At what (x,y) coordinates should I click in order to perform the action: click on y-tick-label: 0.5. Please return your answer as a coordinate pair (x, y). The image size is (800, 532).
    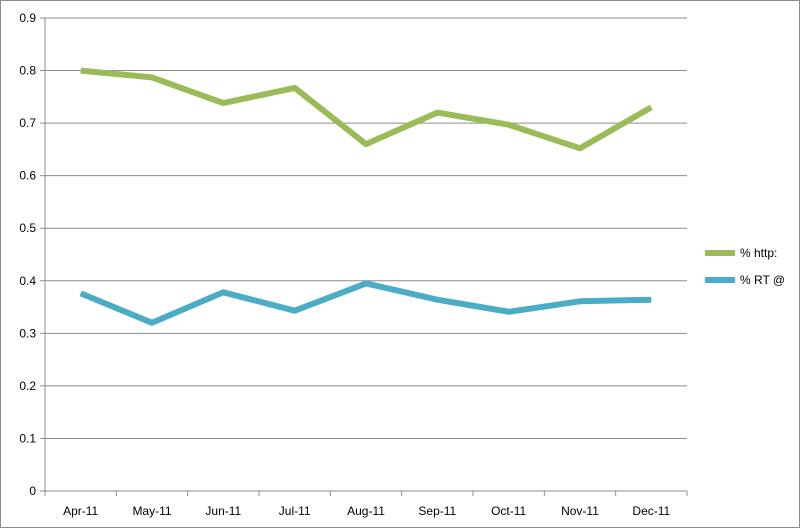
    Looking at the image, I should click on (27, 228).